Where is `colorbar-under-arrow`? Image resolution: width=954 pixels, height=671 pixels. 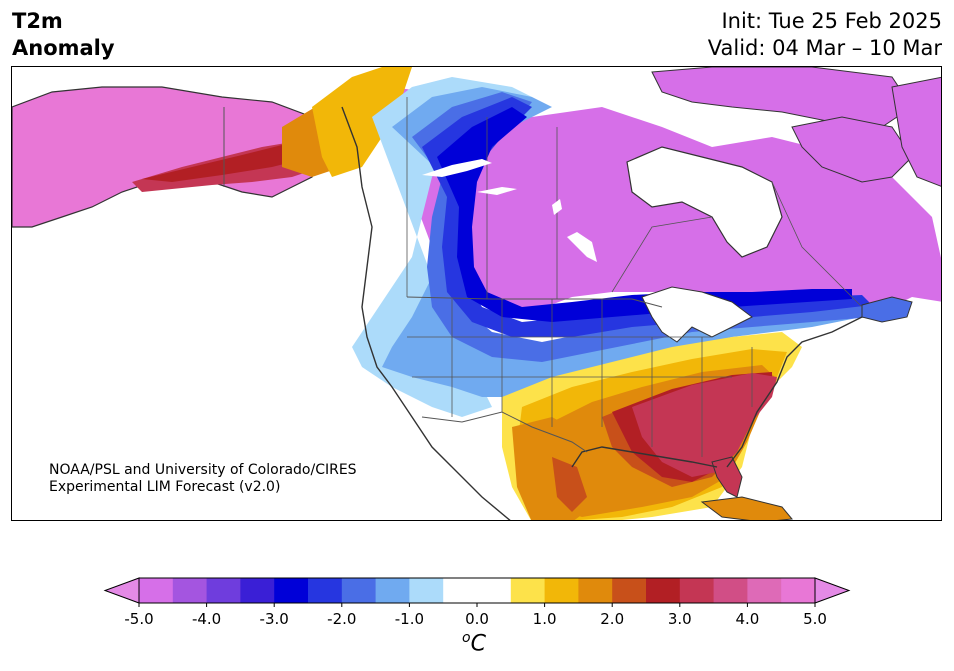 colorbar-under-arrow is located at coordinates (121, 590).